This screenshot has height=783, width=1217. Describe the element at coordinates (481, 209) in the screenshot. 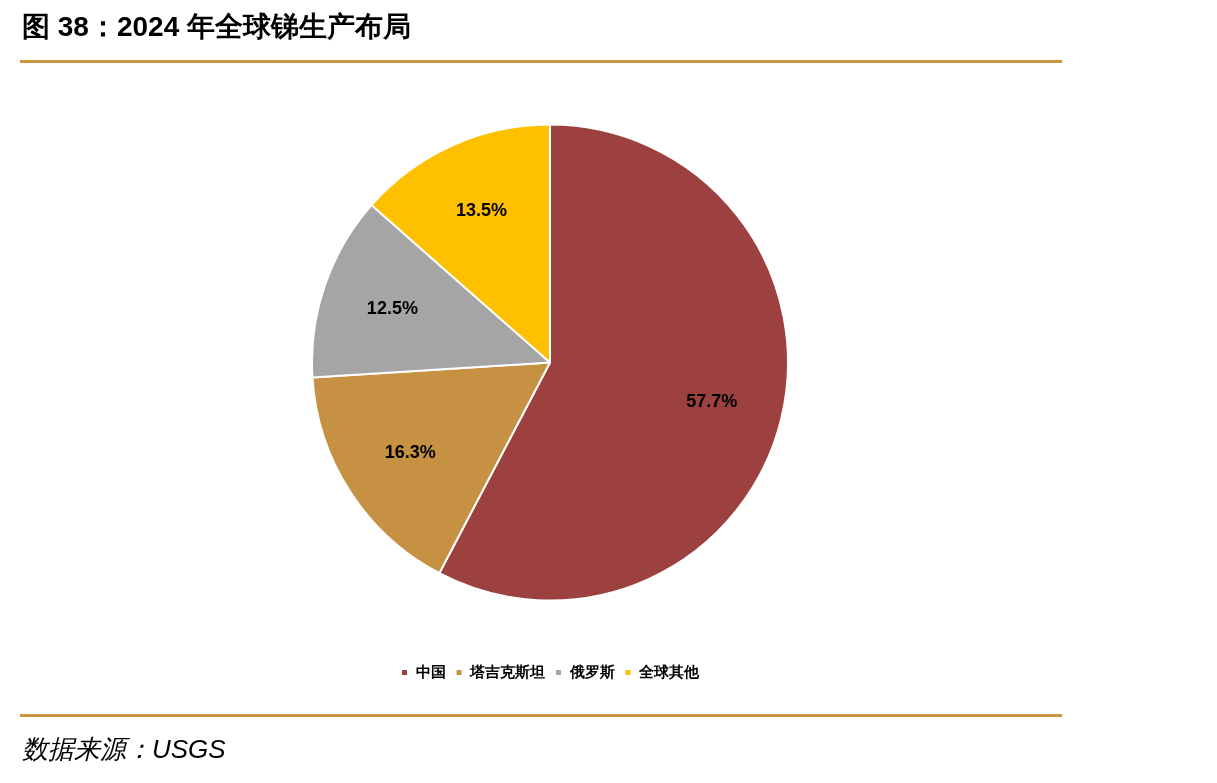

I see `data-label: 13.5%` at that location.